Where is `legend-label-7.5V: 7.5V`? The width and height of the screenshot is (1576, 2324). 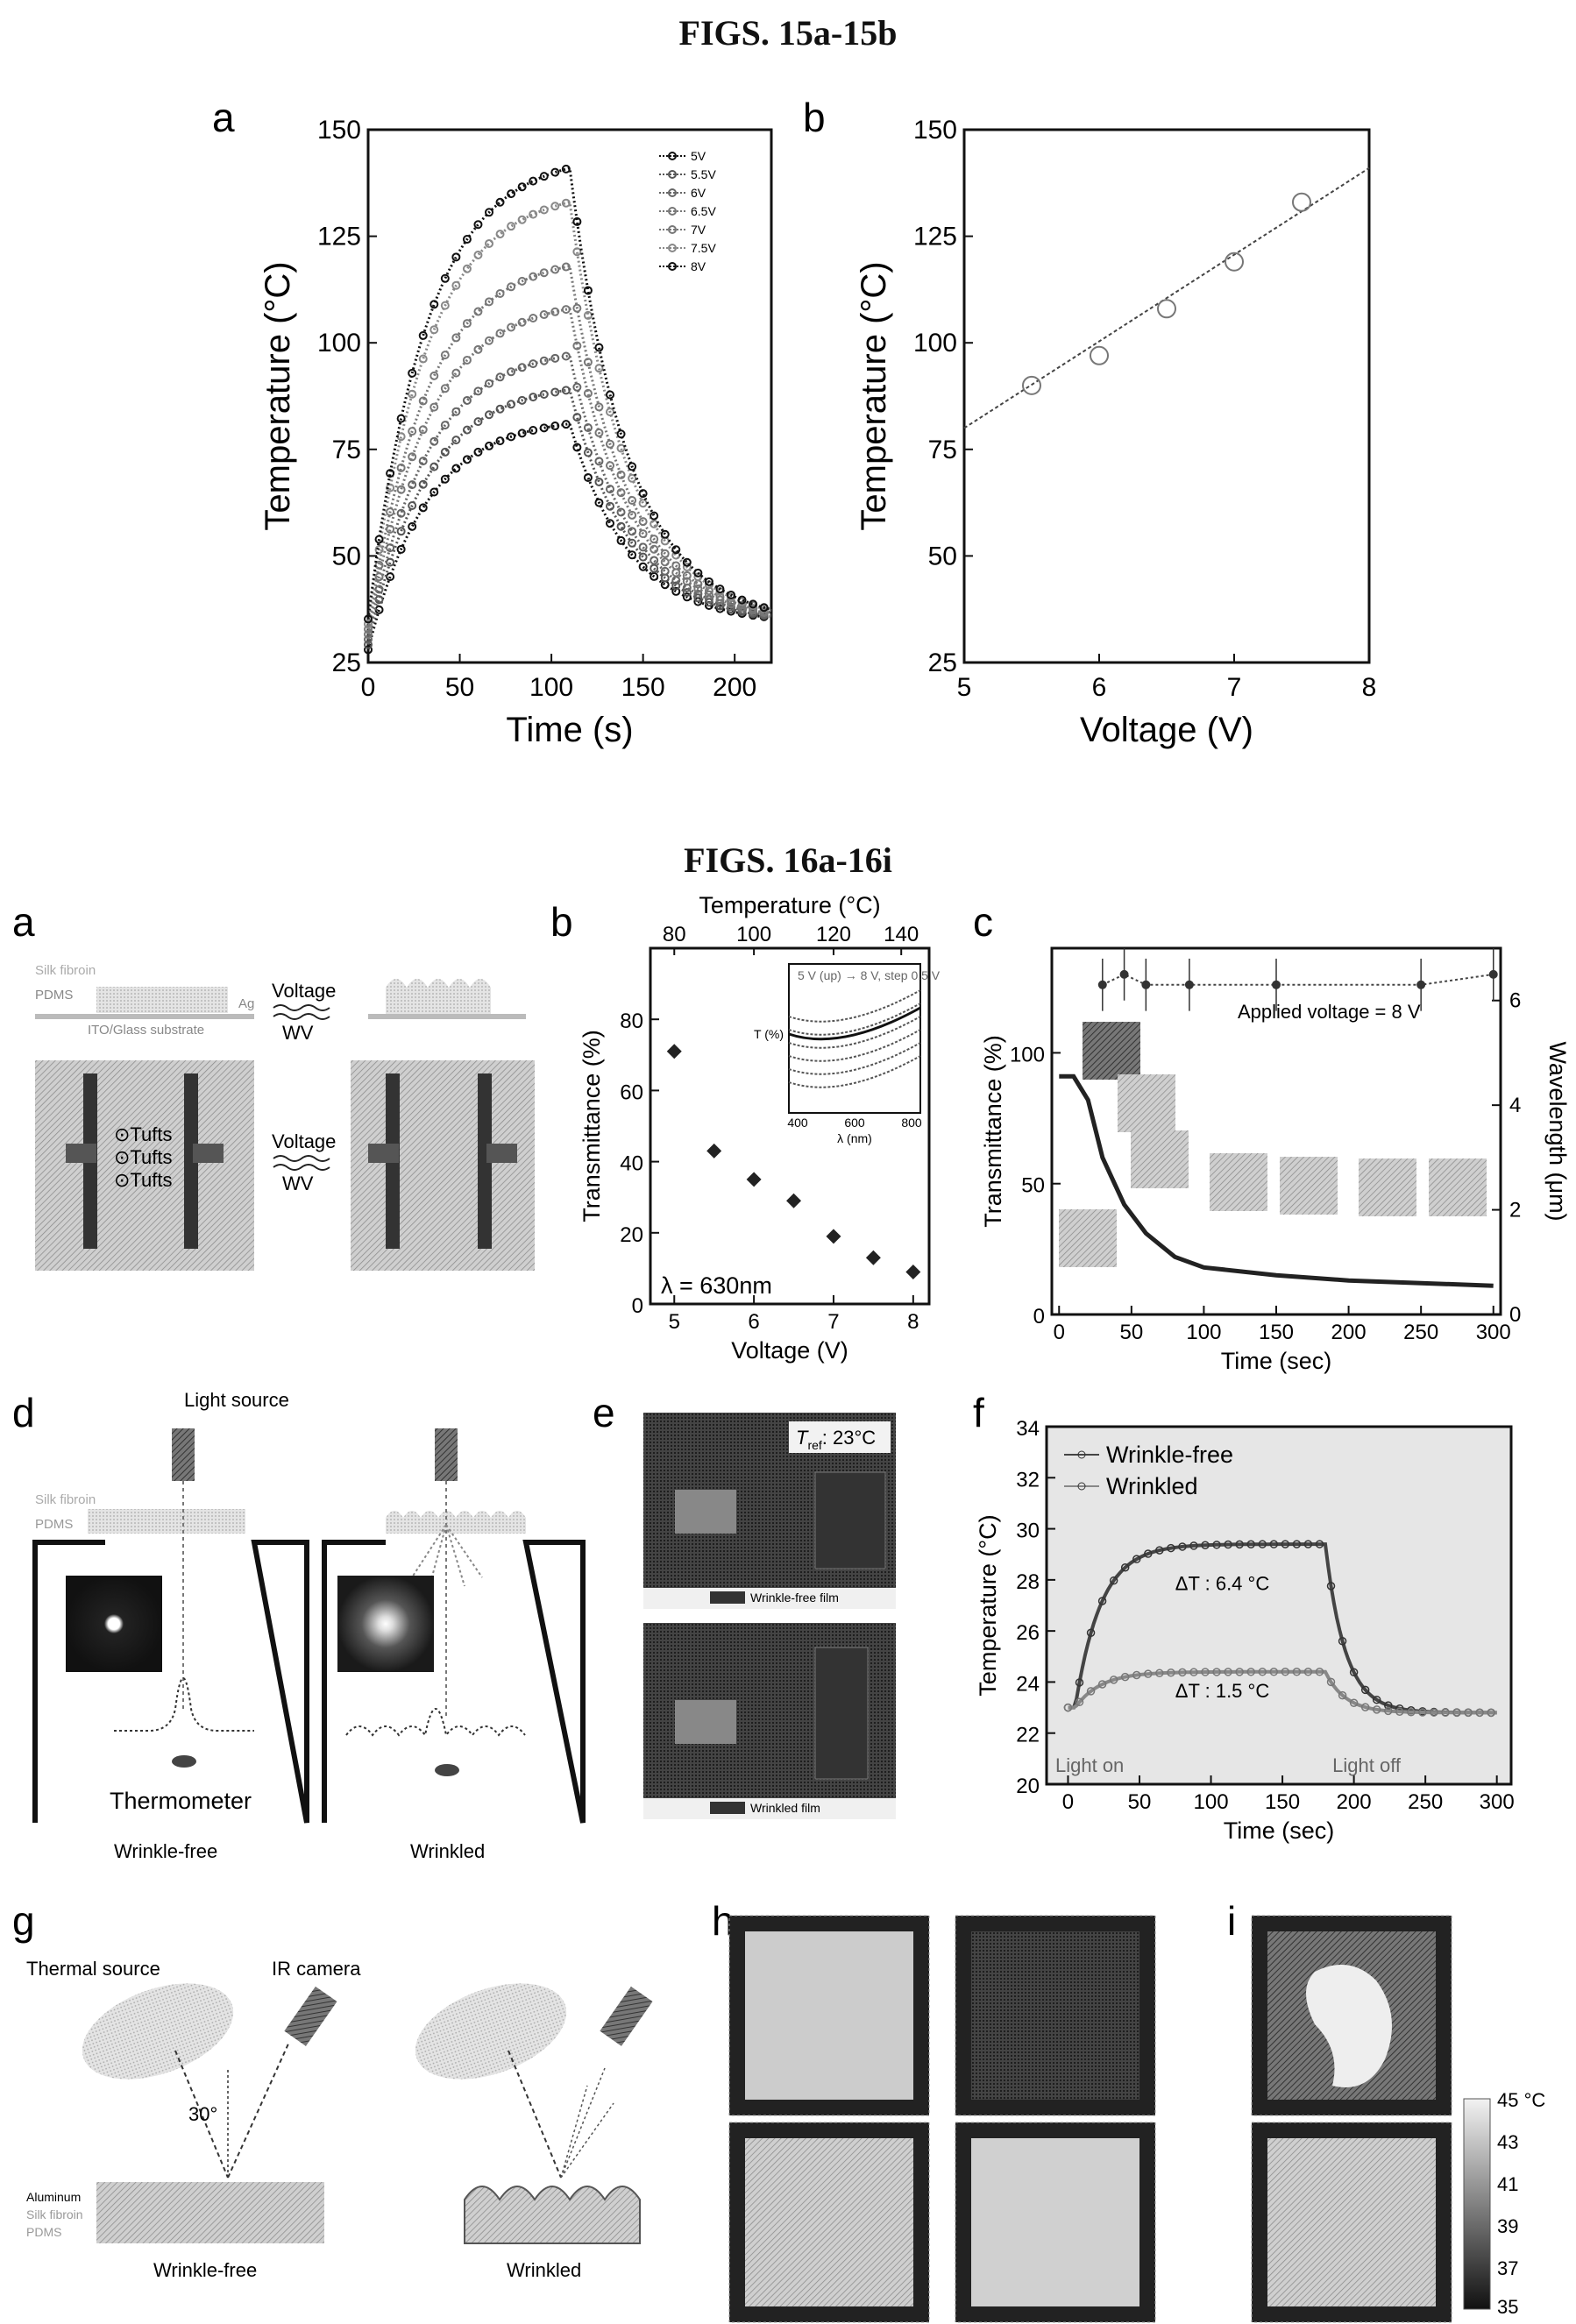
legend-label-7.5V: 7.5V is located at coordinates (703, 248).